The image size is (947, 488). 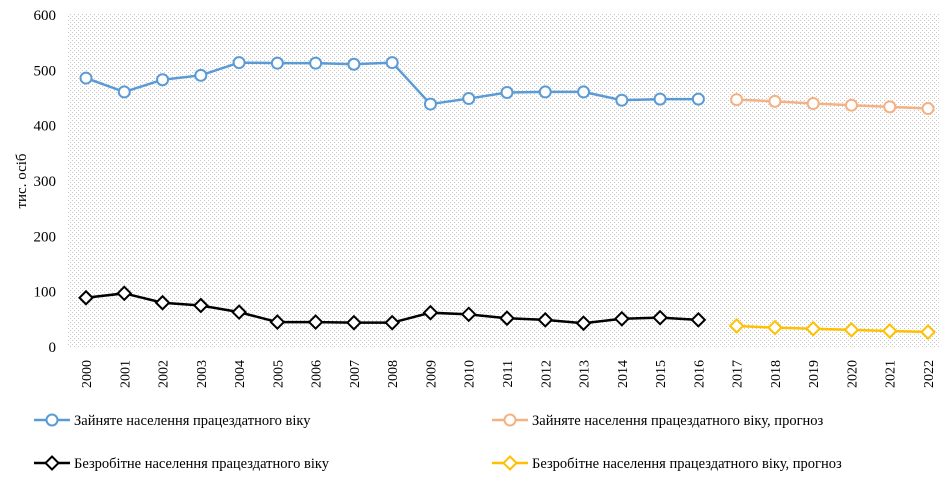 What do you see at coordinates (661, 374) in the screenshot?
I see `x-tick-label: 2015` at bounding box center [661, 374].